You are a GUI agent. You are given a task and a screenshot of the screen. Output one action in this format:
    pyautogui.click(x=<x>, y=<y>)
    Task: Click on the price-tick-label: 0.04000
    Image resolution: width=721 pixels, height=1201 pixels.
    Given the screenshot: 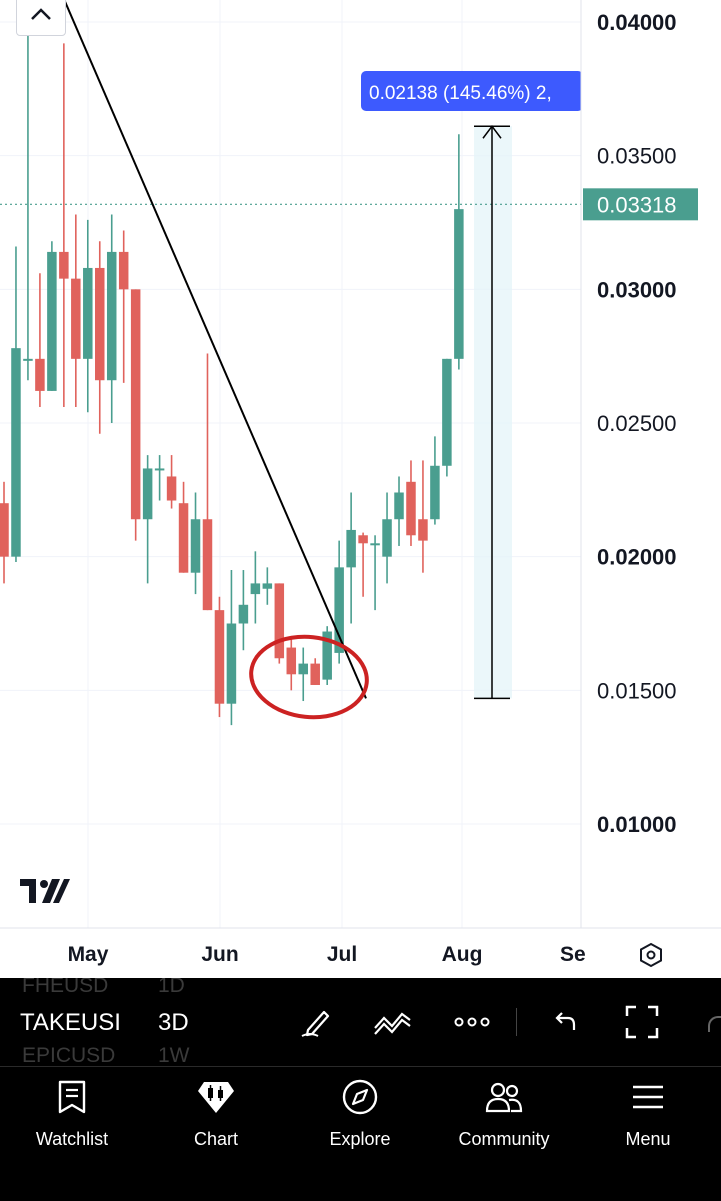 What is the action you would take?
    pyautogui.click(x=637, y=22)
    